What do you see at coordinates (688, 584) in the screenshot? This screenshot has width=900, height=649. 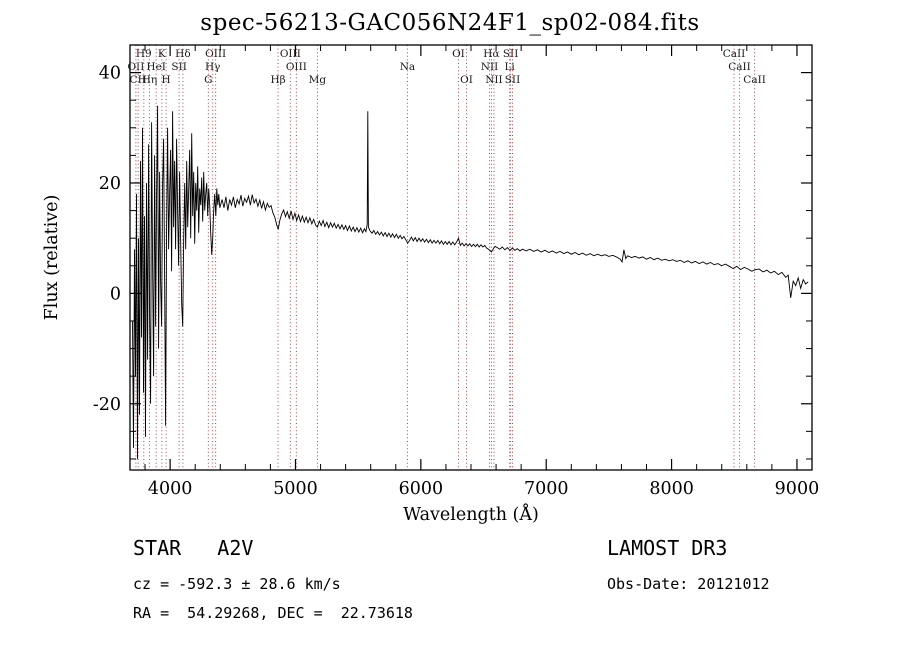 I see `obs-date-label: Obs-Date: 20121012` at bounding box center [688, 584].